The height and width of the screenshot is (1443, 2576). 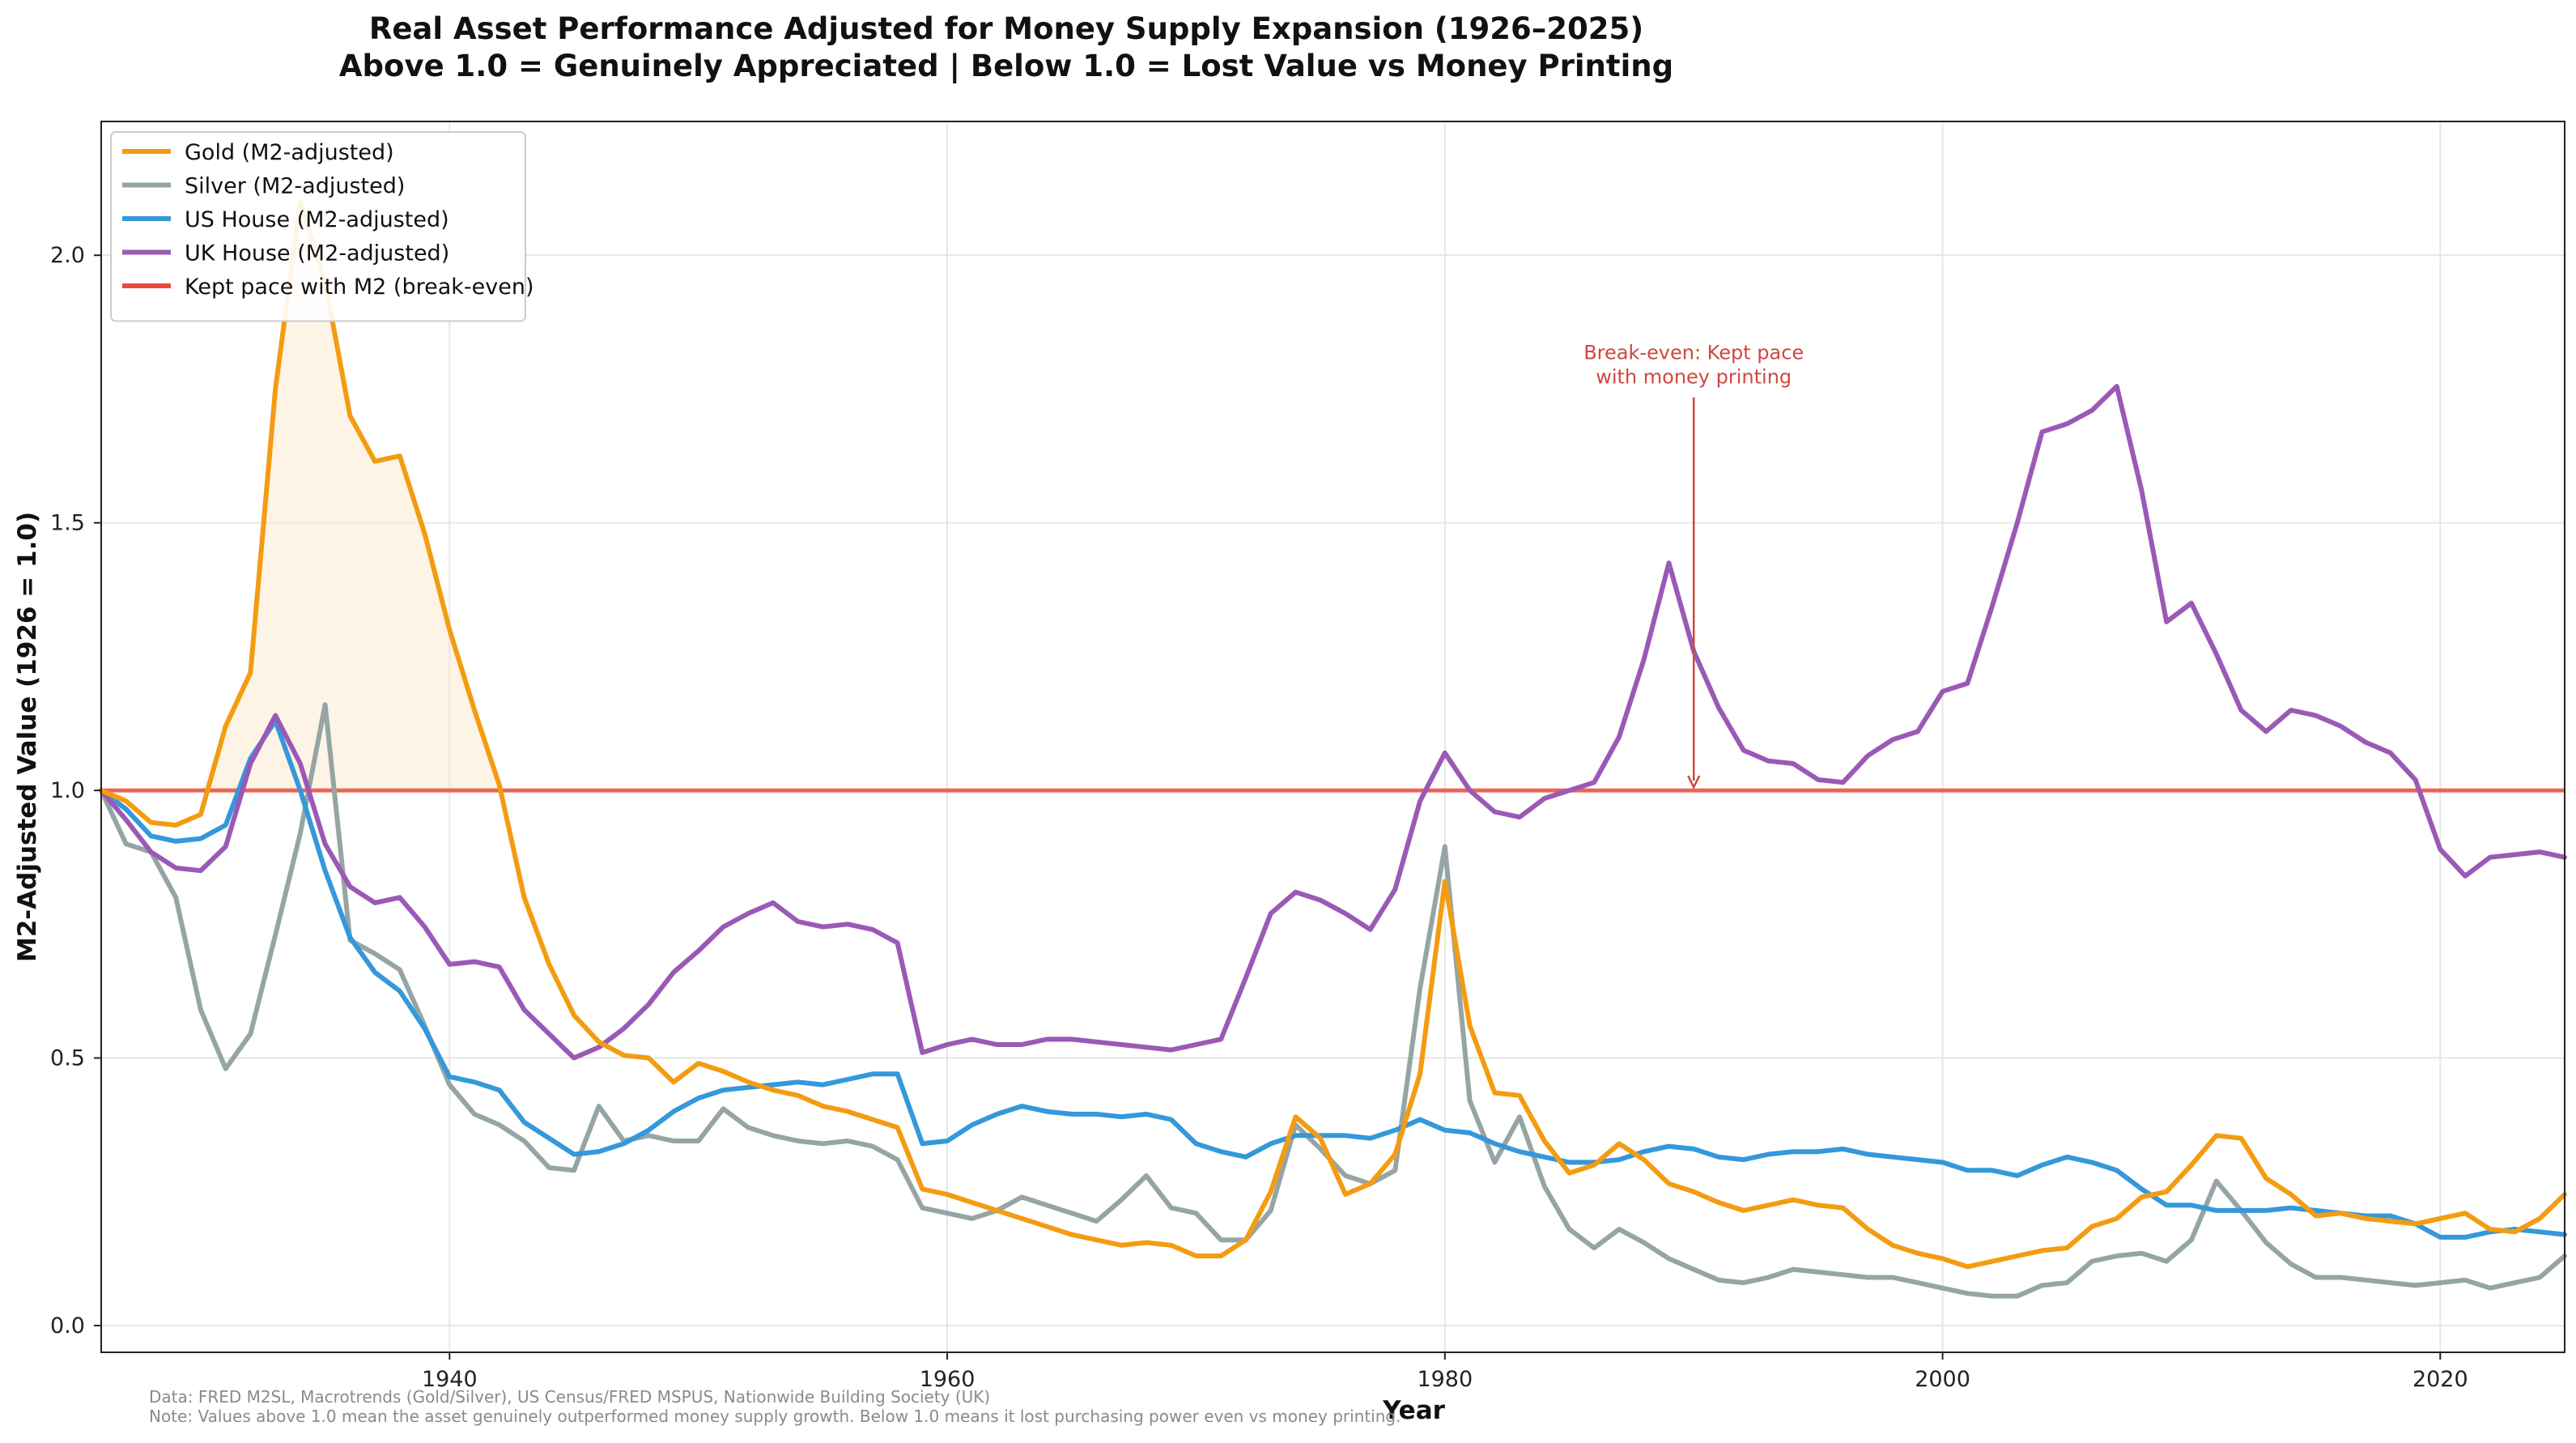 I want to click on x-tick-label: 2020, so click(x=2440, y=1379).